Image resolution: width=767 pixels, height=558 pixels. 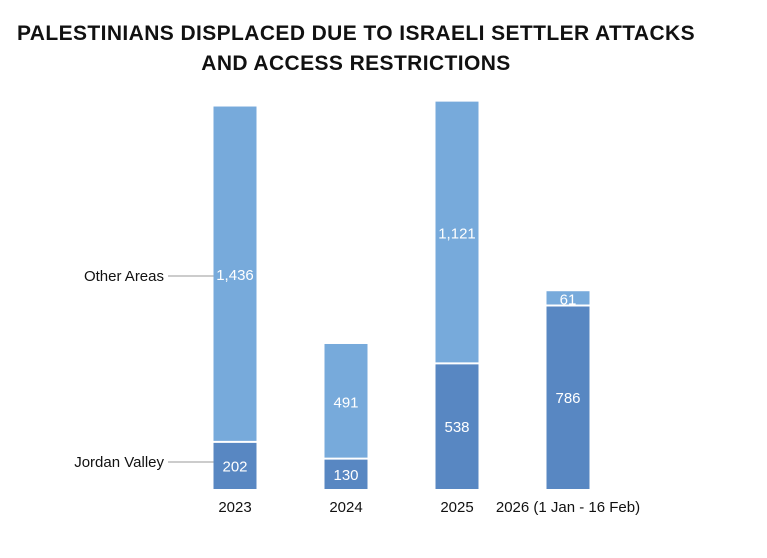 I want to click on legend-label-other-areas: Other Areas, so click(x=124, y=276).